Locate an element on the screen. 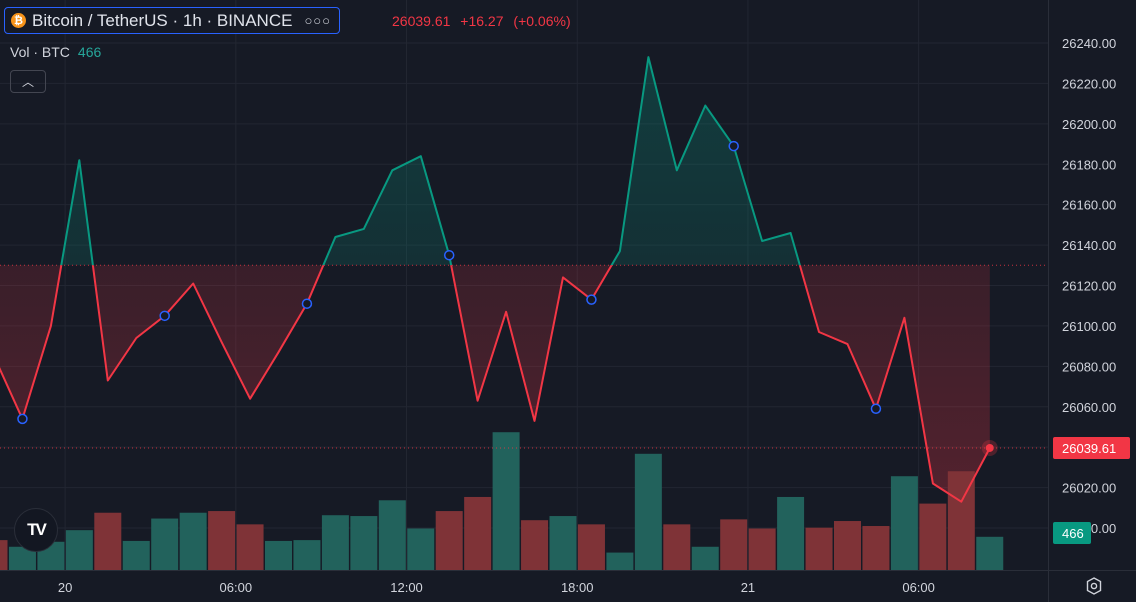 This screenshot has height=602, width=1136. price-tick-label: 26100.00 is located at coordinates (1089, 326).